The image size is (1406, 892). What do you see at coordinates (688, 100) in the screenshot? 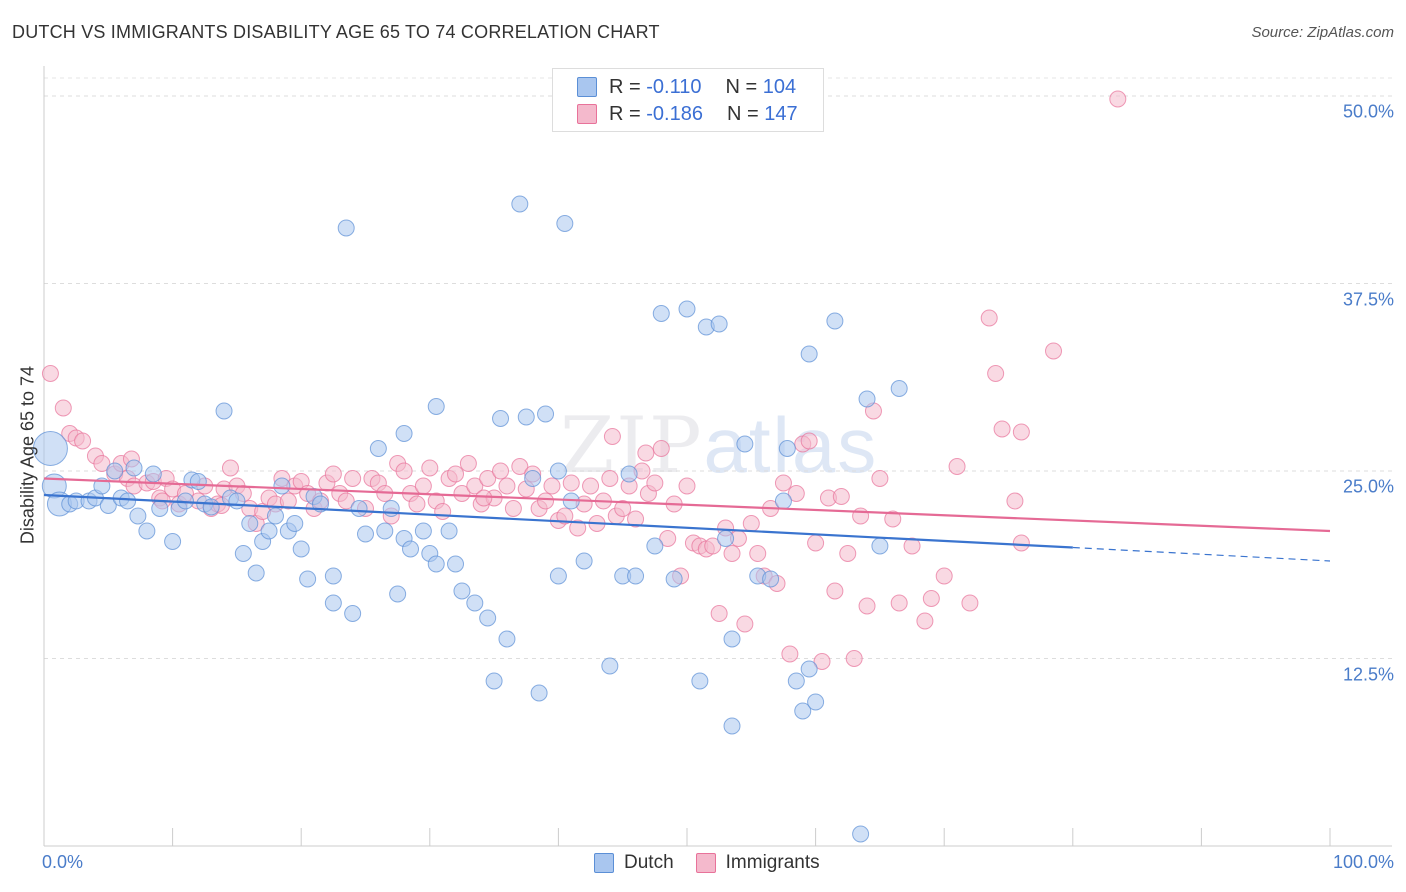
I see `legend: R = -0.110 N = 104 R = -0.186 N = 147` at bounding box center [688, 100].